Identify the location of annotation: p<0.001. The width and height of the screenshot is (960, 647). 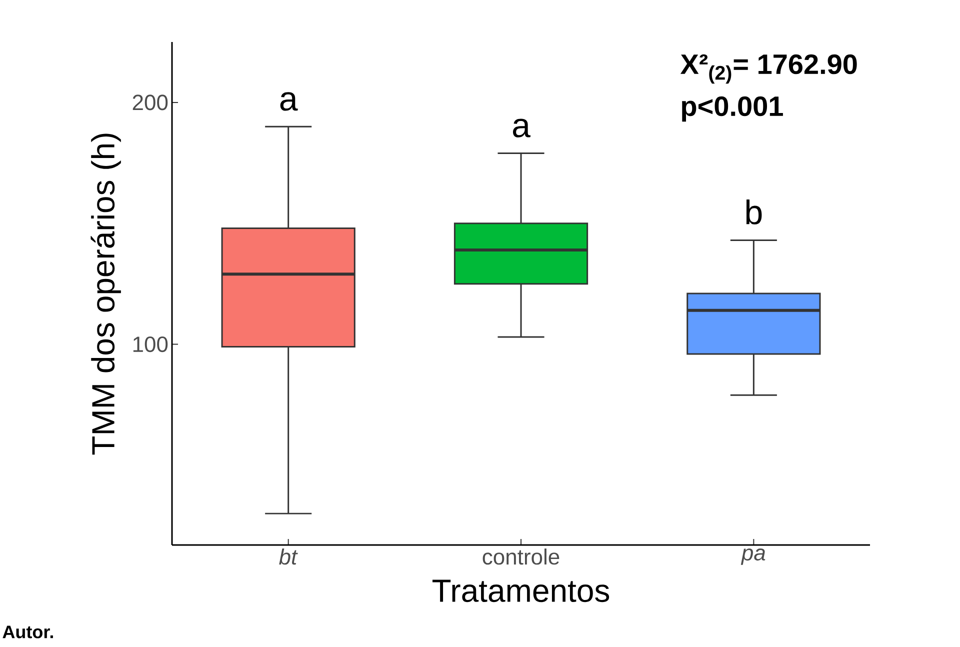
(732, 109).